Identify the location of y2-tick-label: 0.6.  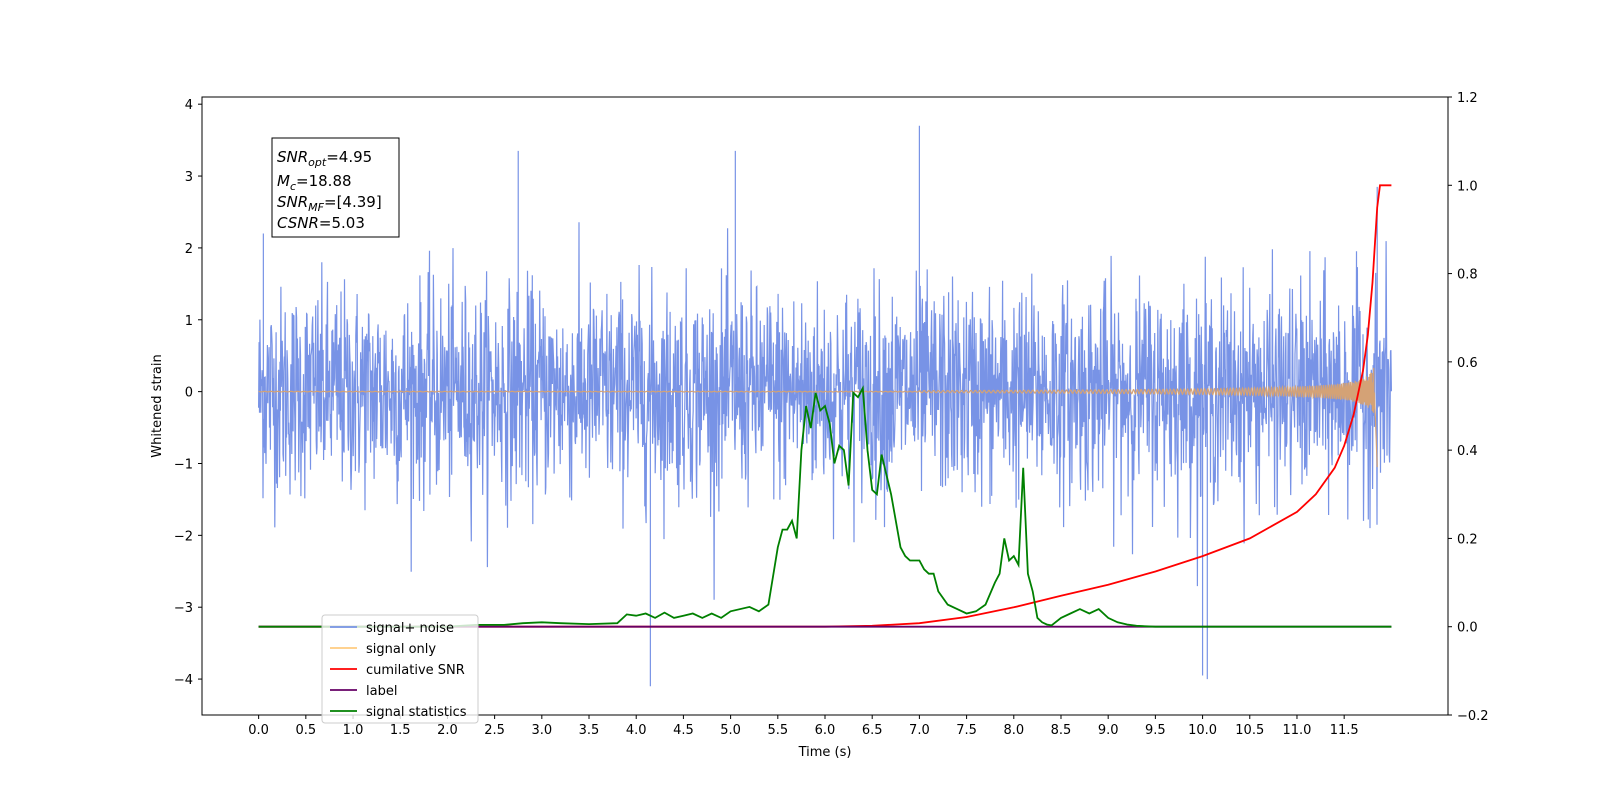
(1467, 363).